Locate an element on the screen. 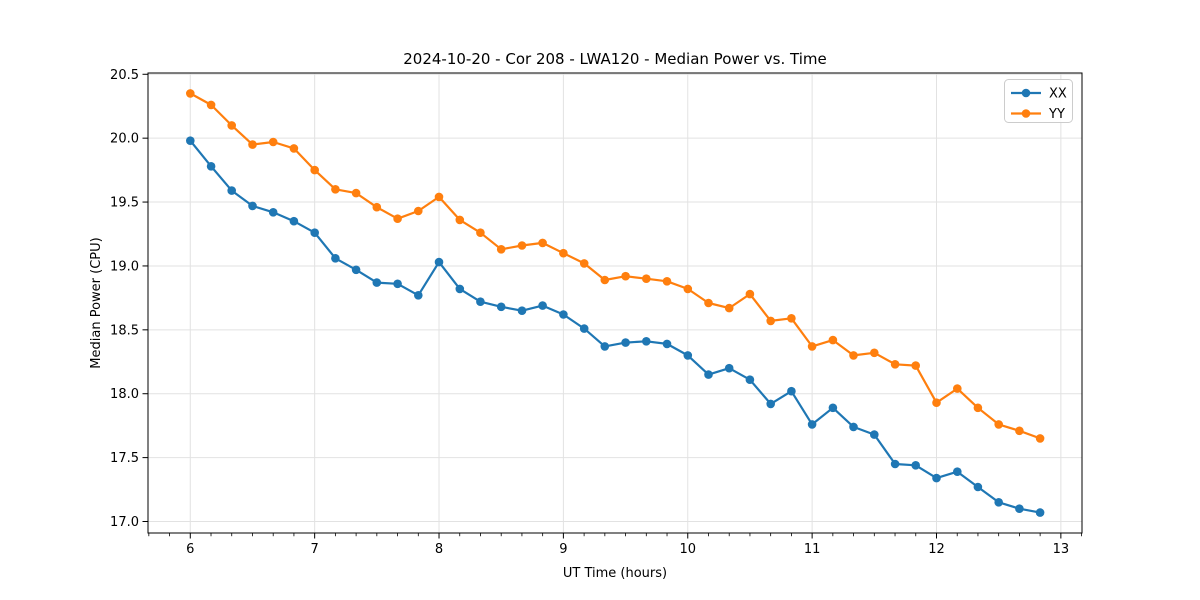  y-tick-label: 19.0 is located at coordinates (124, 266).